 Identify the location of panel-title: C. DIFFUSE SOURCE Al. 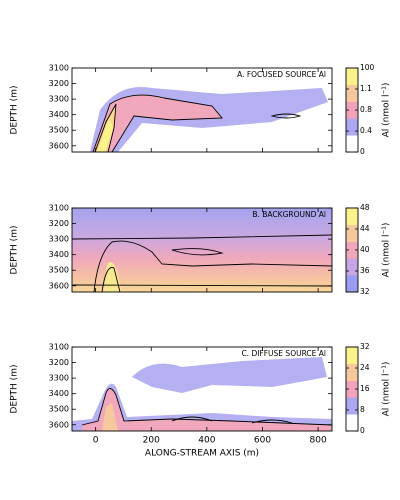
(283, 353).